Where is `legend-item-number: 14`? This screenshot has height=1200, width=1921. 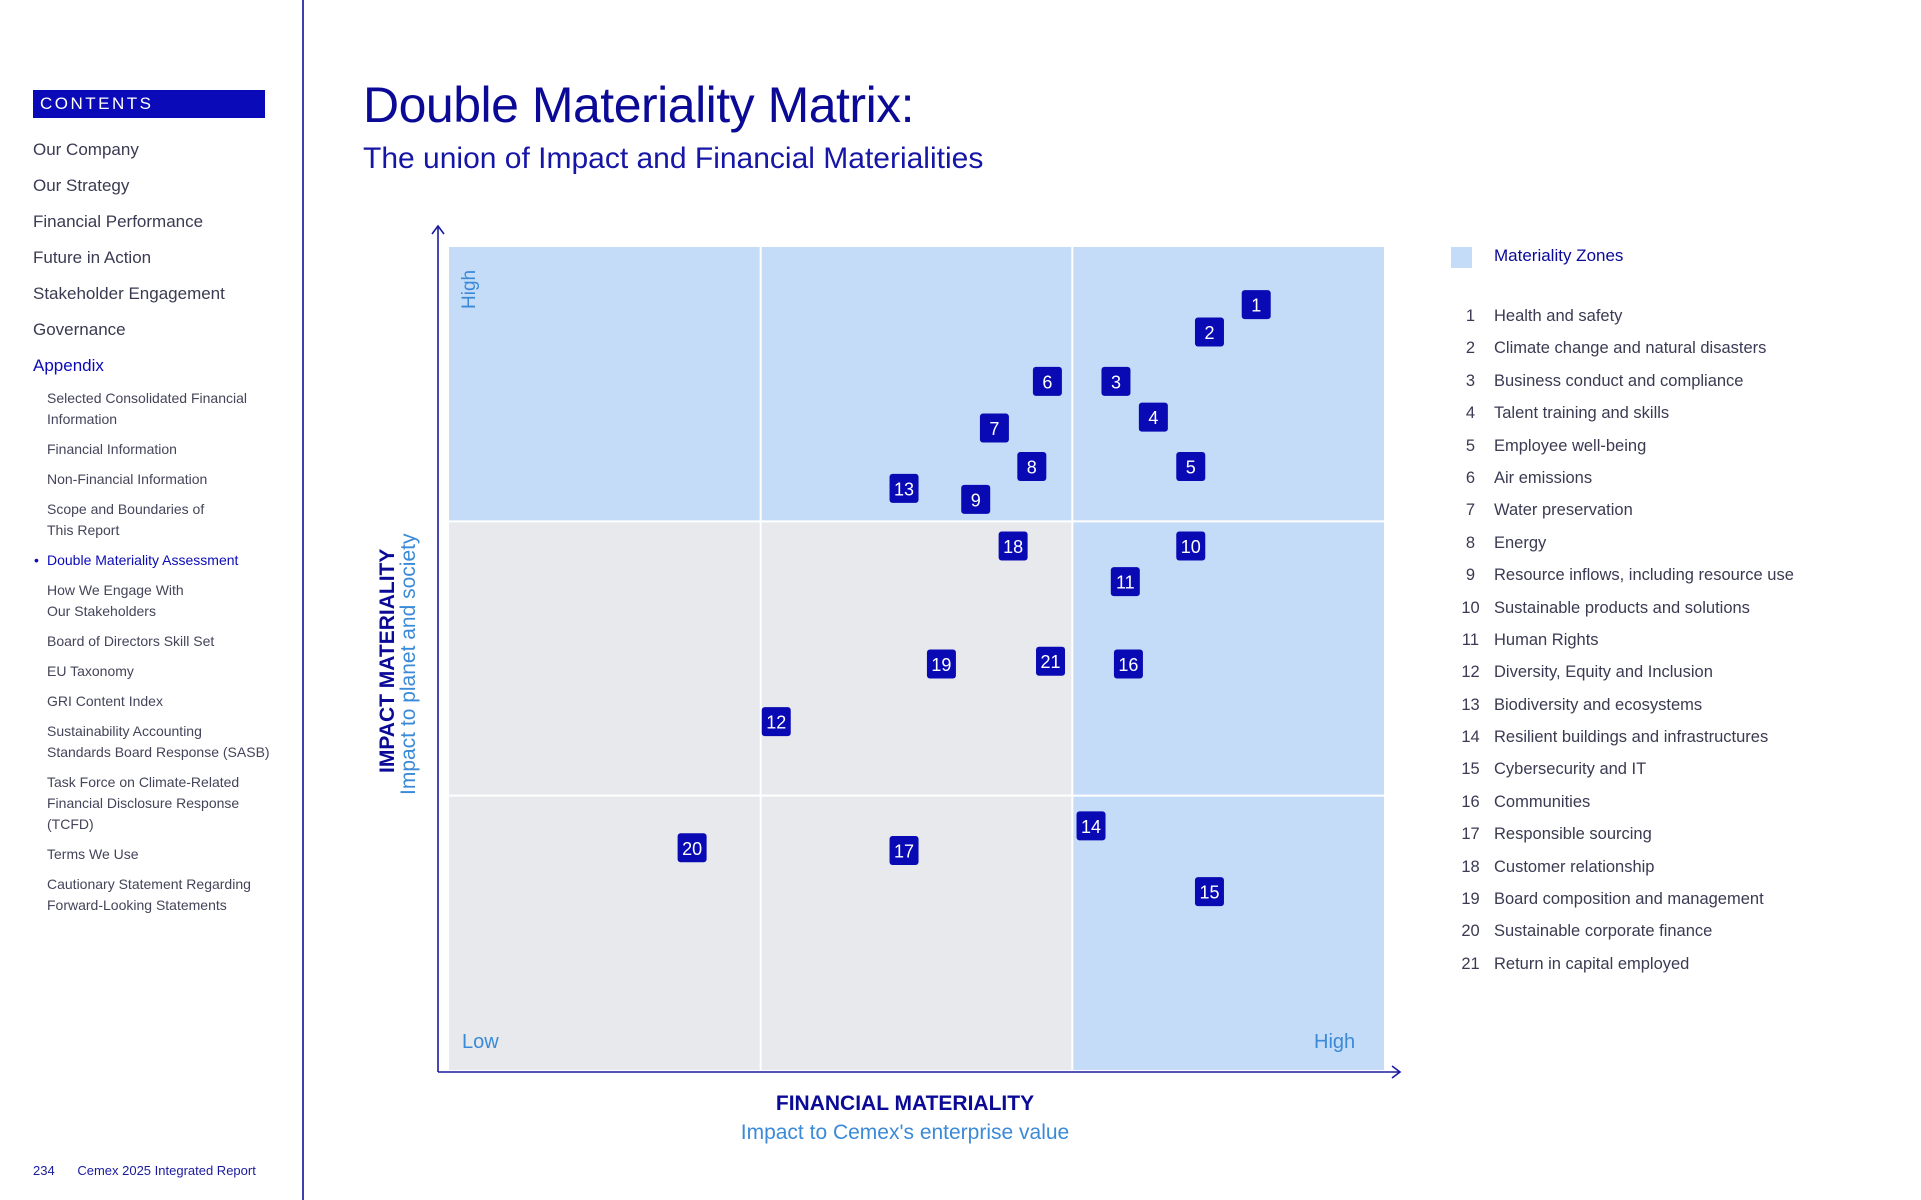 legend-item-number: 14 is located at coordinates (1470, 737).